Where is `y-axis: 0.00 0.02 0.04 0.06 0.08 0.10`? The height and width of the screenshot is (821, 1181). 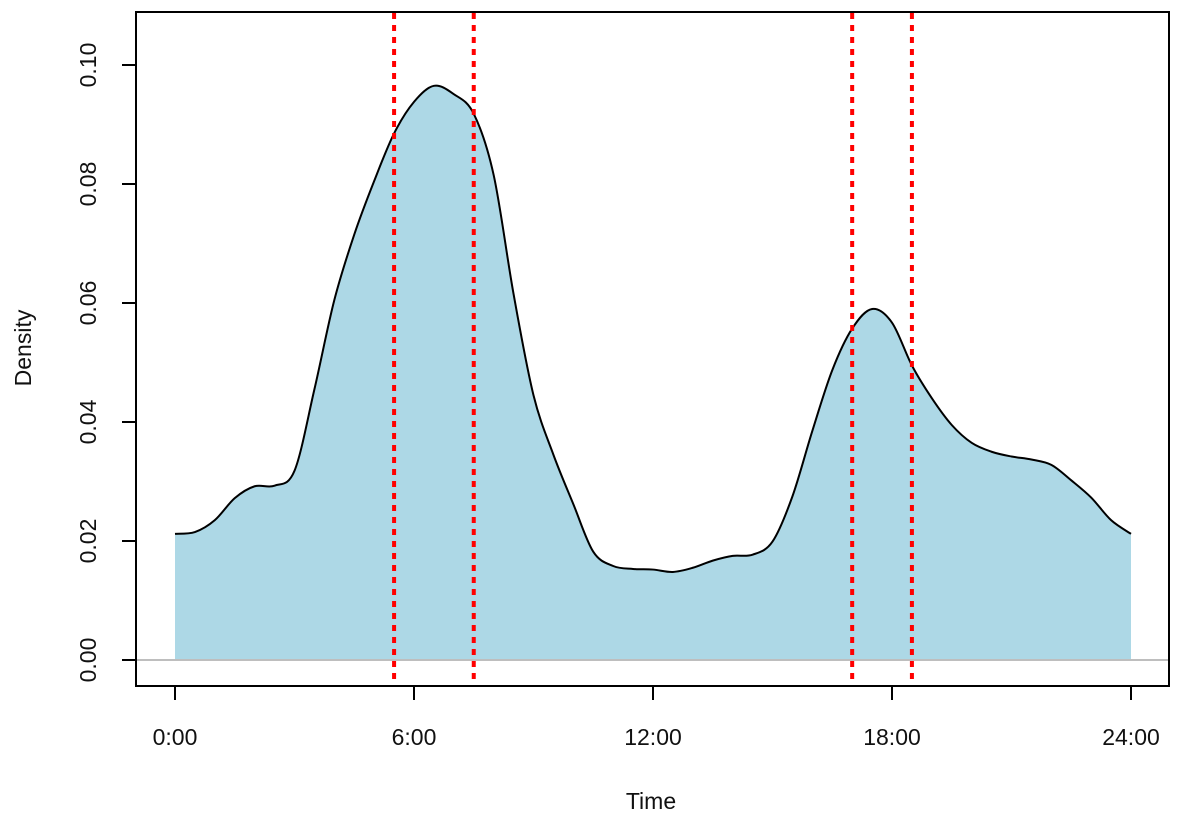
y-axis: 0.00 0.02 0.04 0.06 0.08 0.10 is located at coordinates (106, 363).